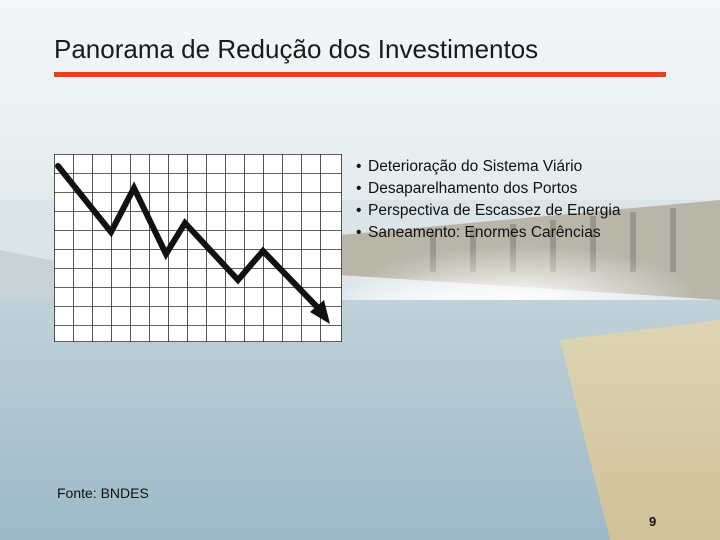 The height and width of the screenshot is (540, 720). What do you see at coordinates (653, 521) in the screenshot?
I see `page-number: 9` at bounding box center [653, 521].